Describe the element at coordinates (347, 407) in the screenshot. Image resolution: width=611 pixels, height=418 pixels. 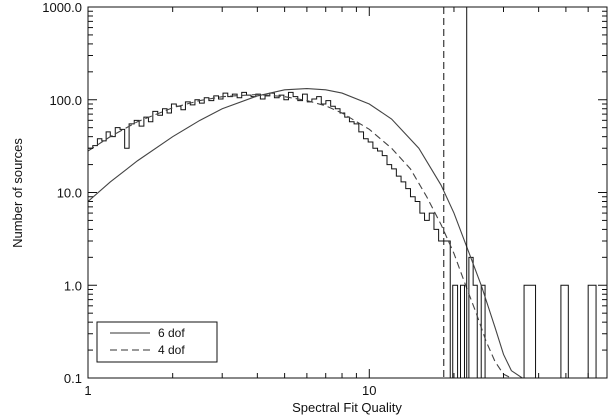
I see `x-axis-label: Spectral Fit Quality` at that location.